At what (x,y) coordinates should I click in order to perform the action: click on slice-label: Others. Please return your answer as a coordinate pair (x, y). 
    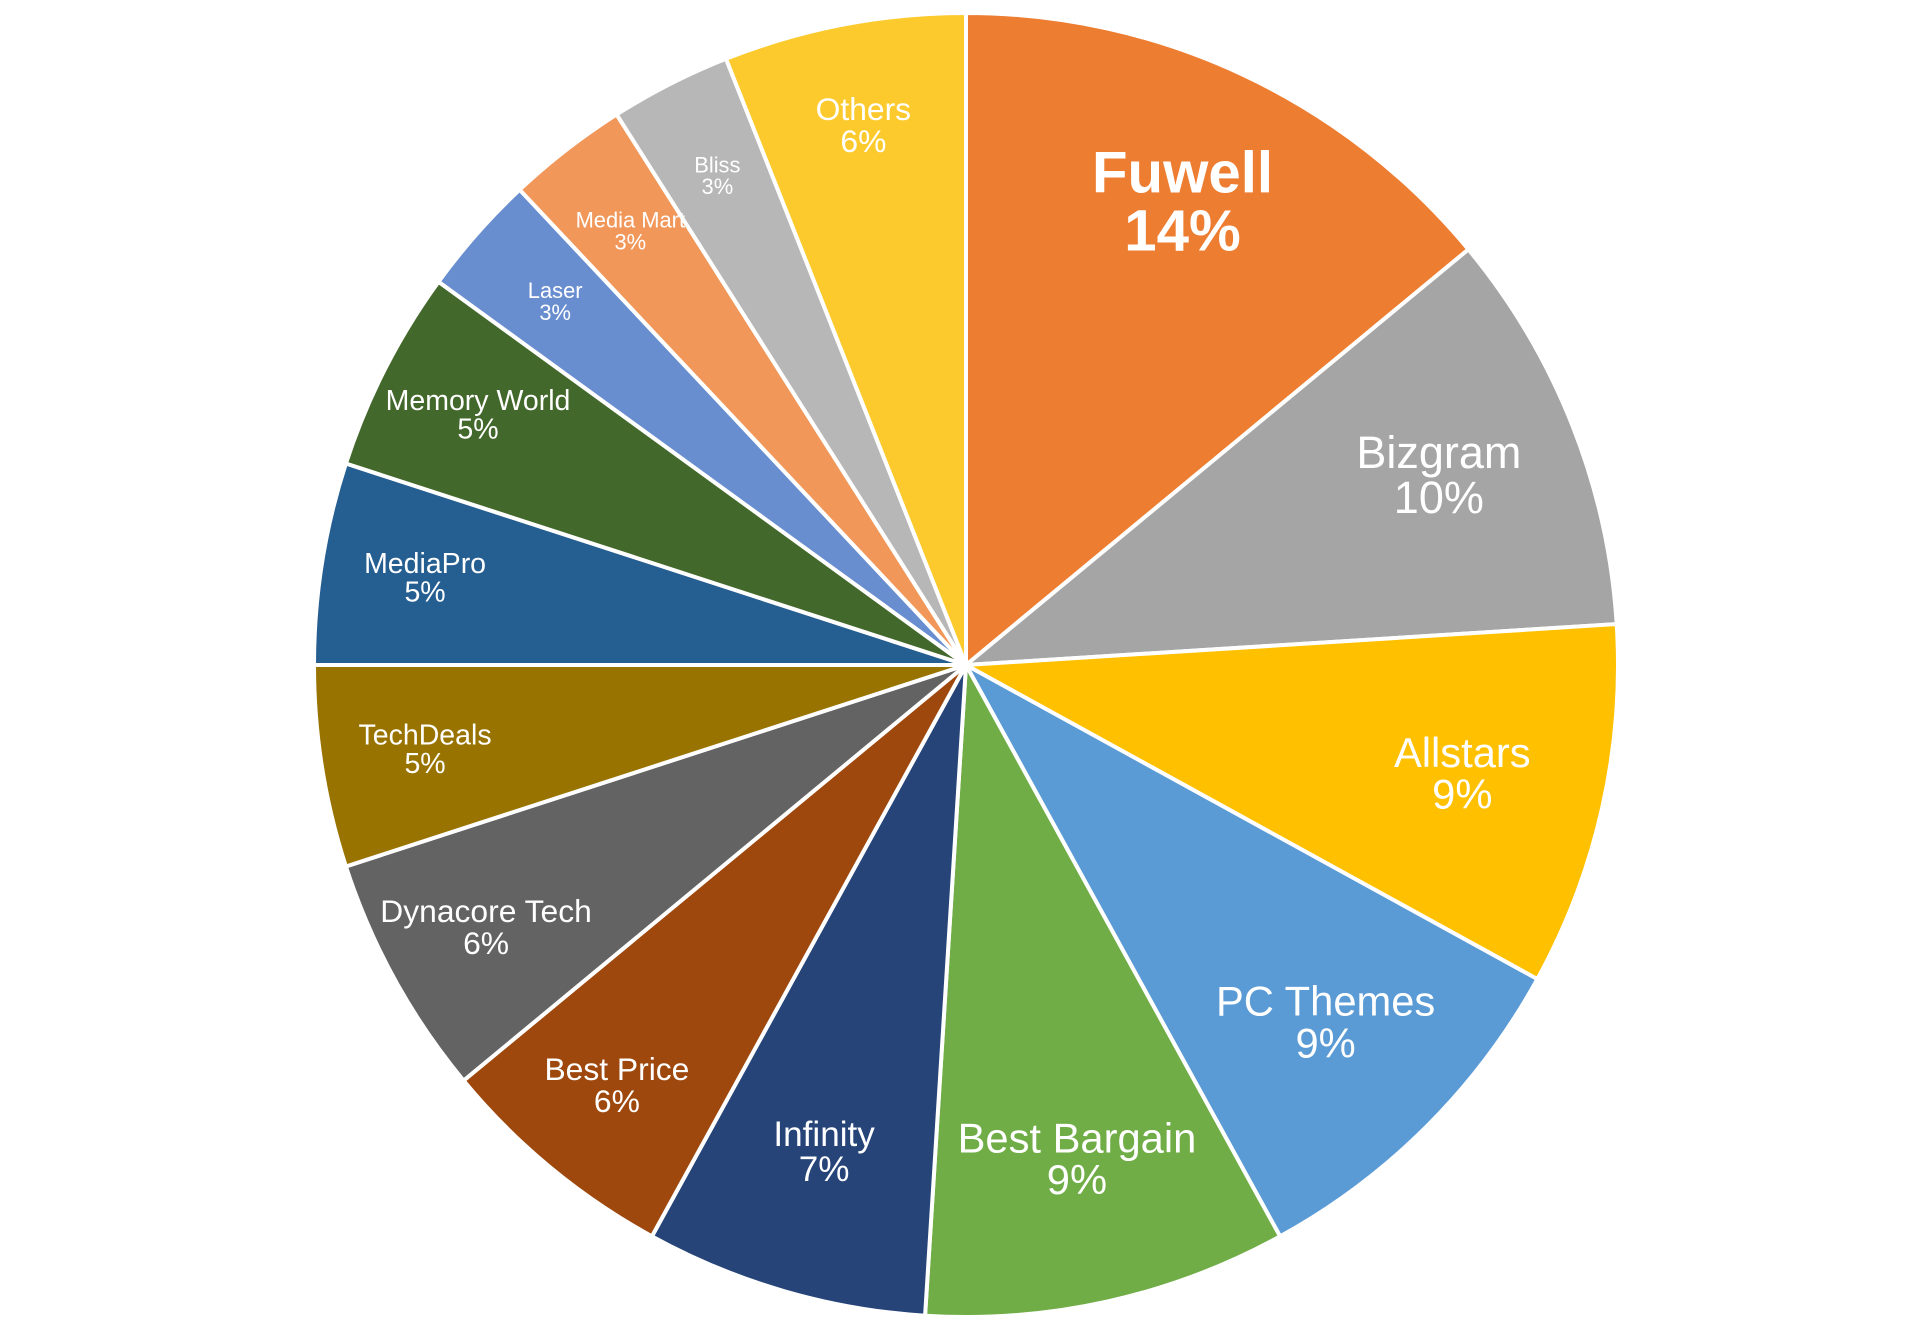
    Looking at the image, I should click on (863, 109).